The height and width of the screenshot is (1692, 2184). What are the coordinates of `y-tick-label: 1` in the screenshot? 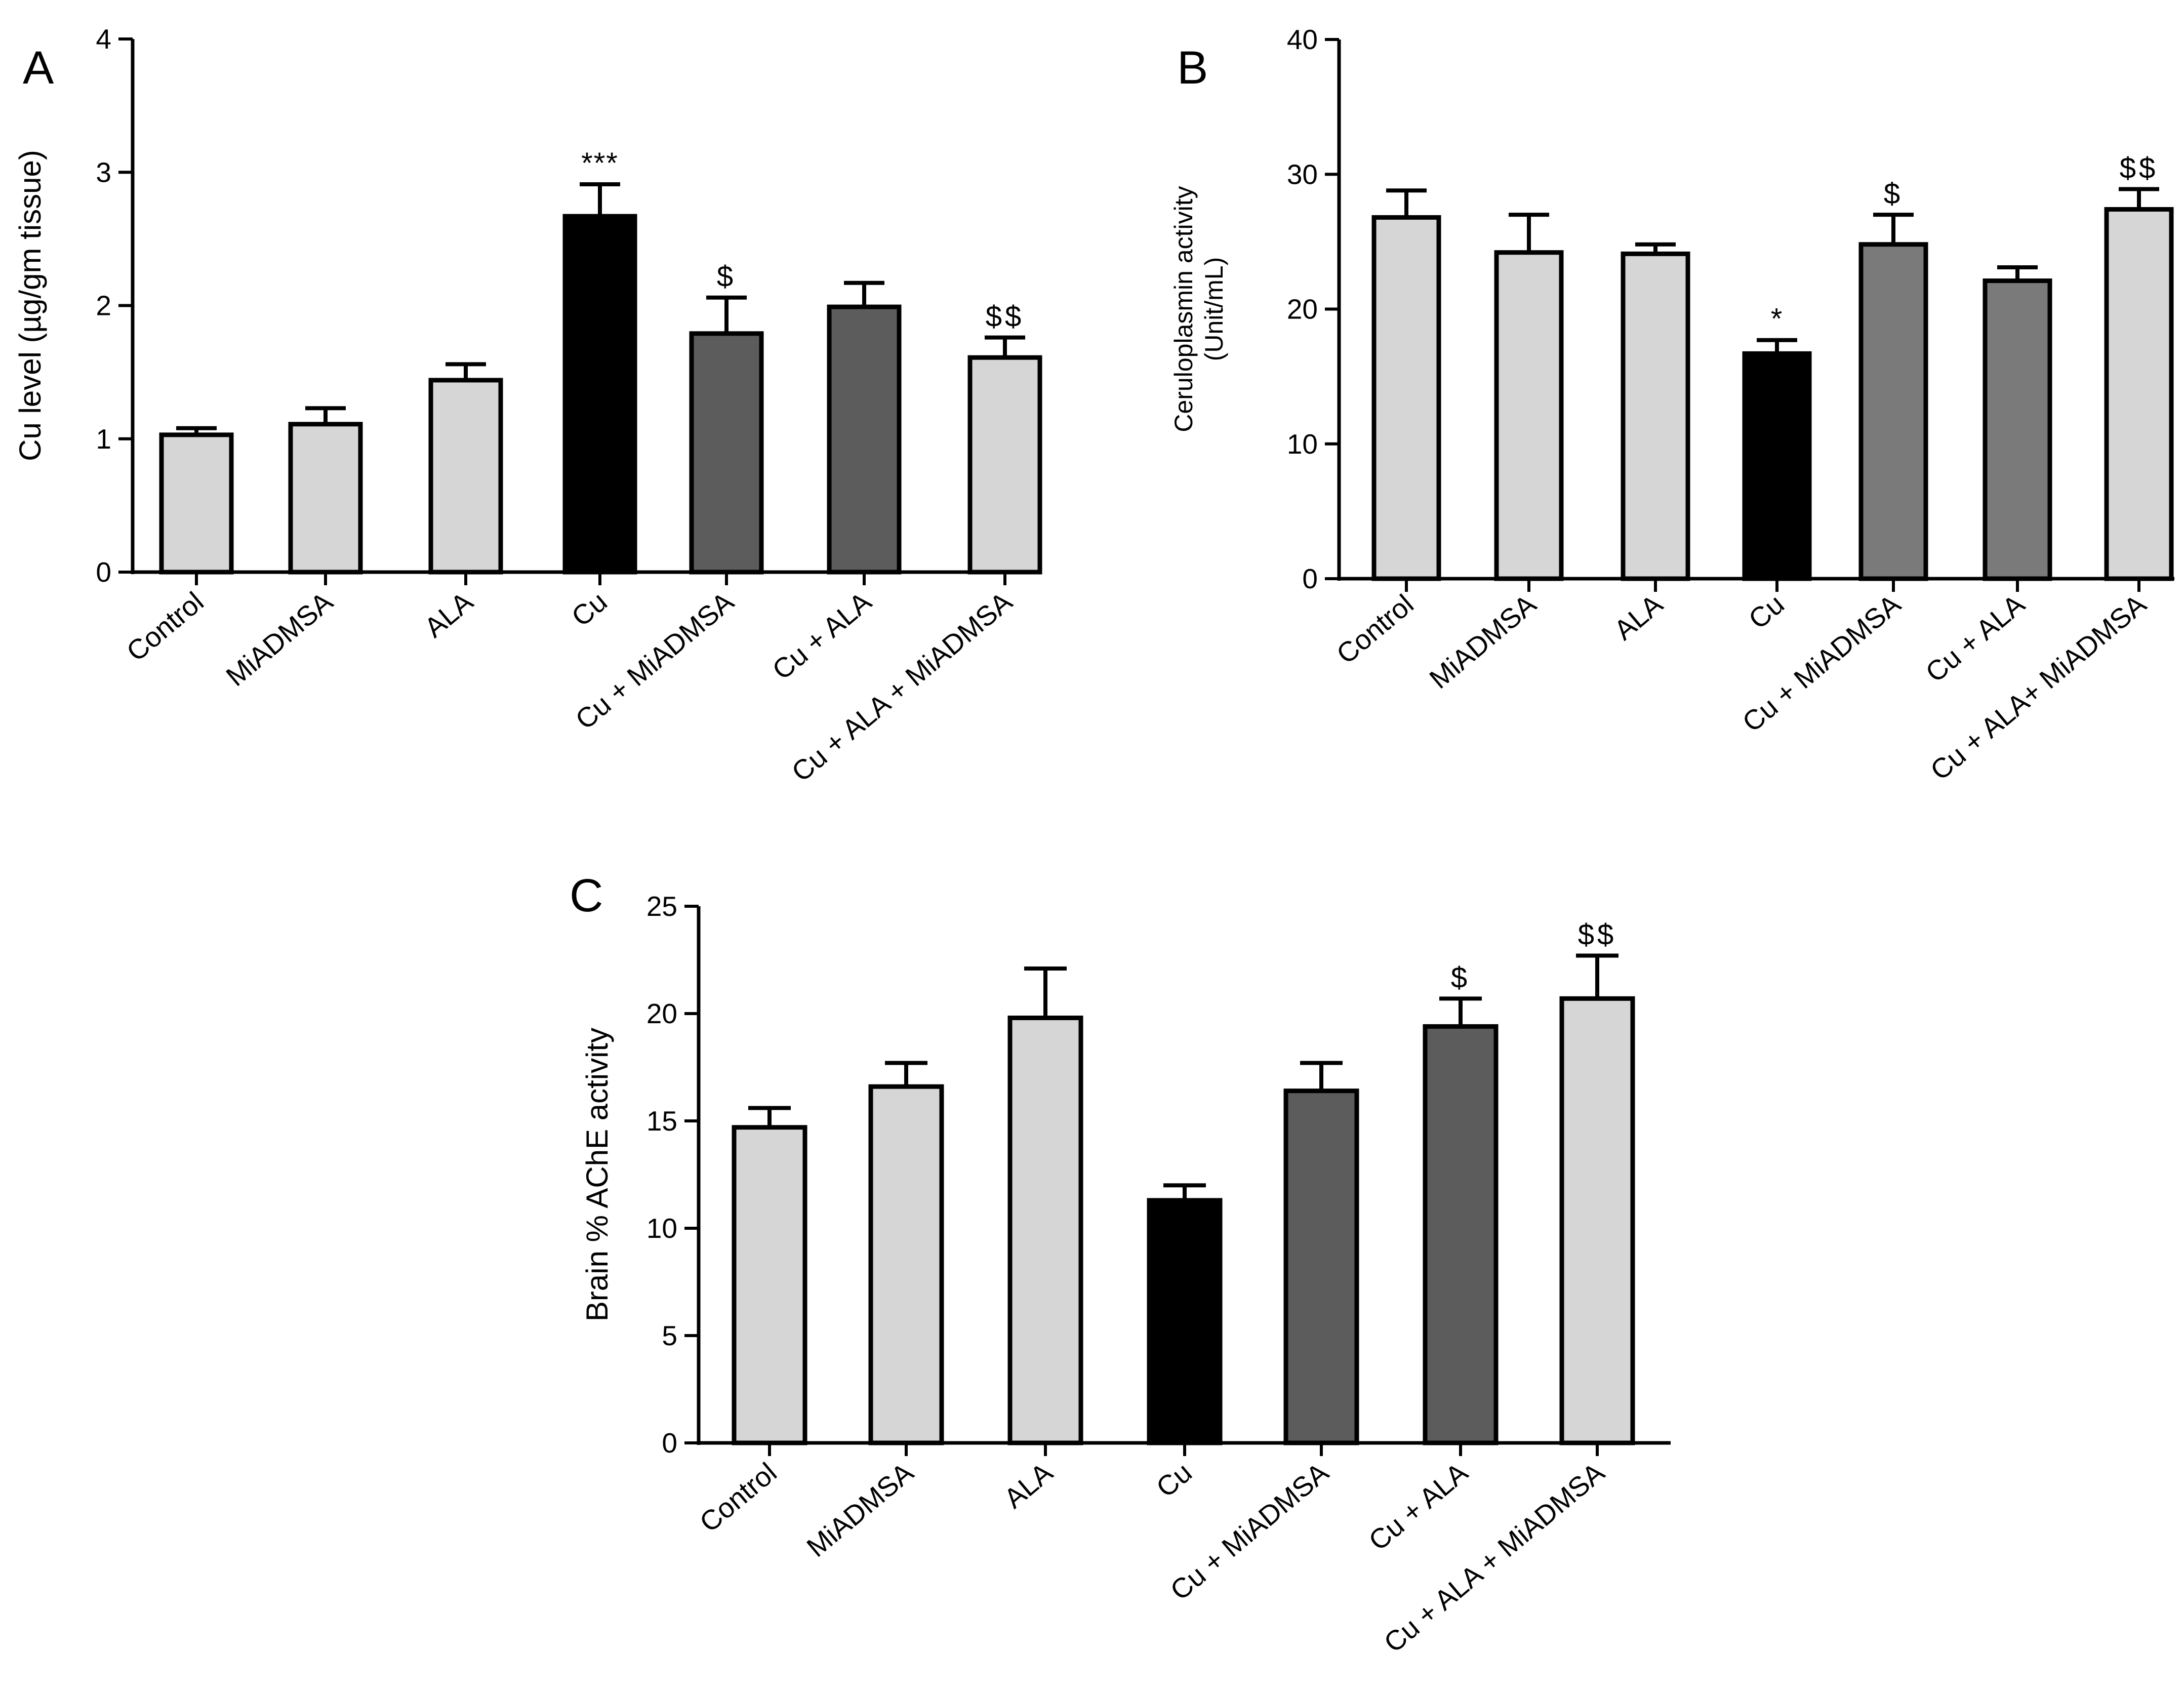 It's located at (103, 439).